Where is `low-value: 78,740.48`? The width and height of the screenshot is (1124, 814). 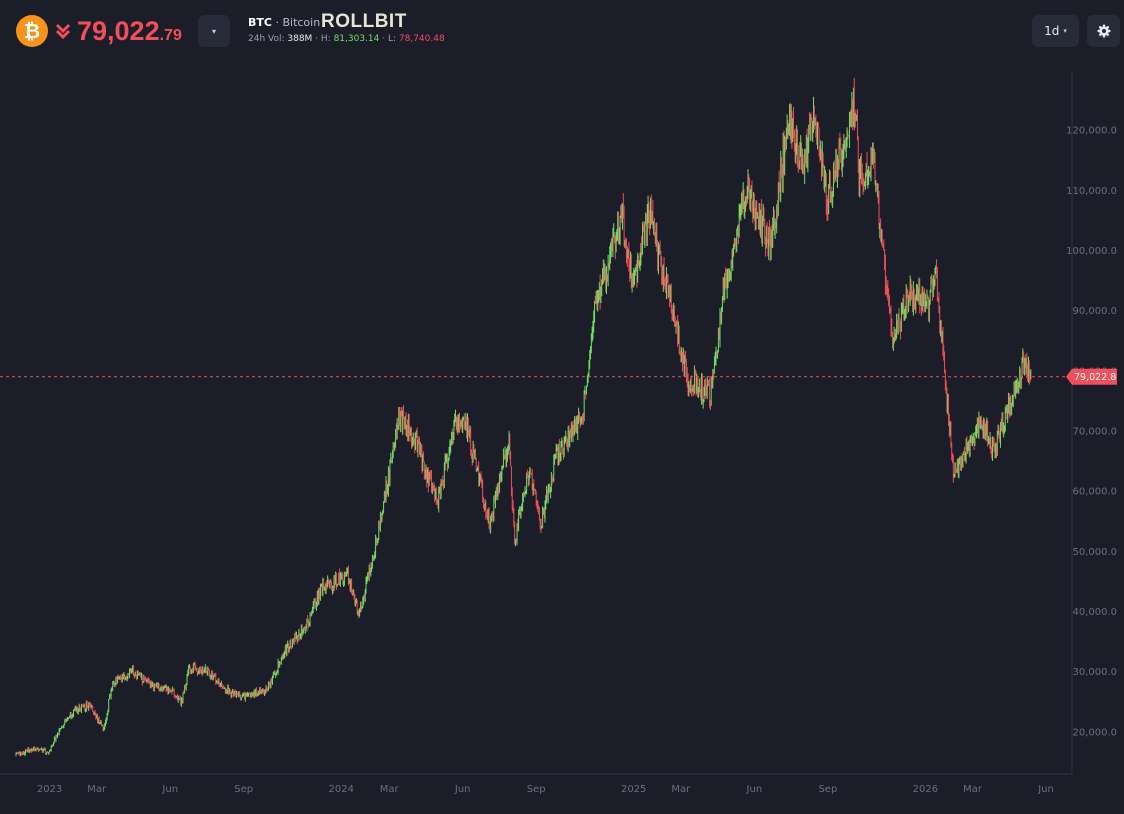
low-value: 78,740.48 is located at coordinates (421, 39).